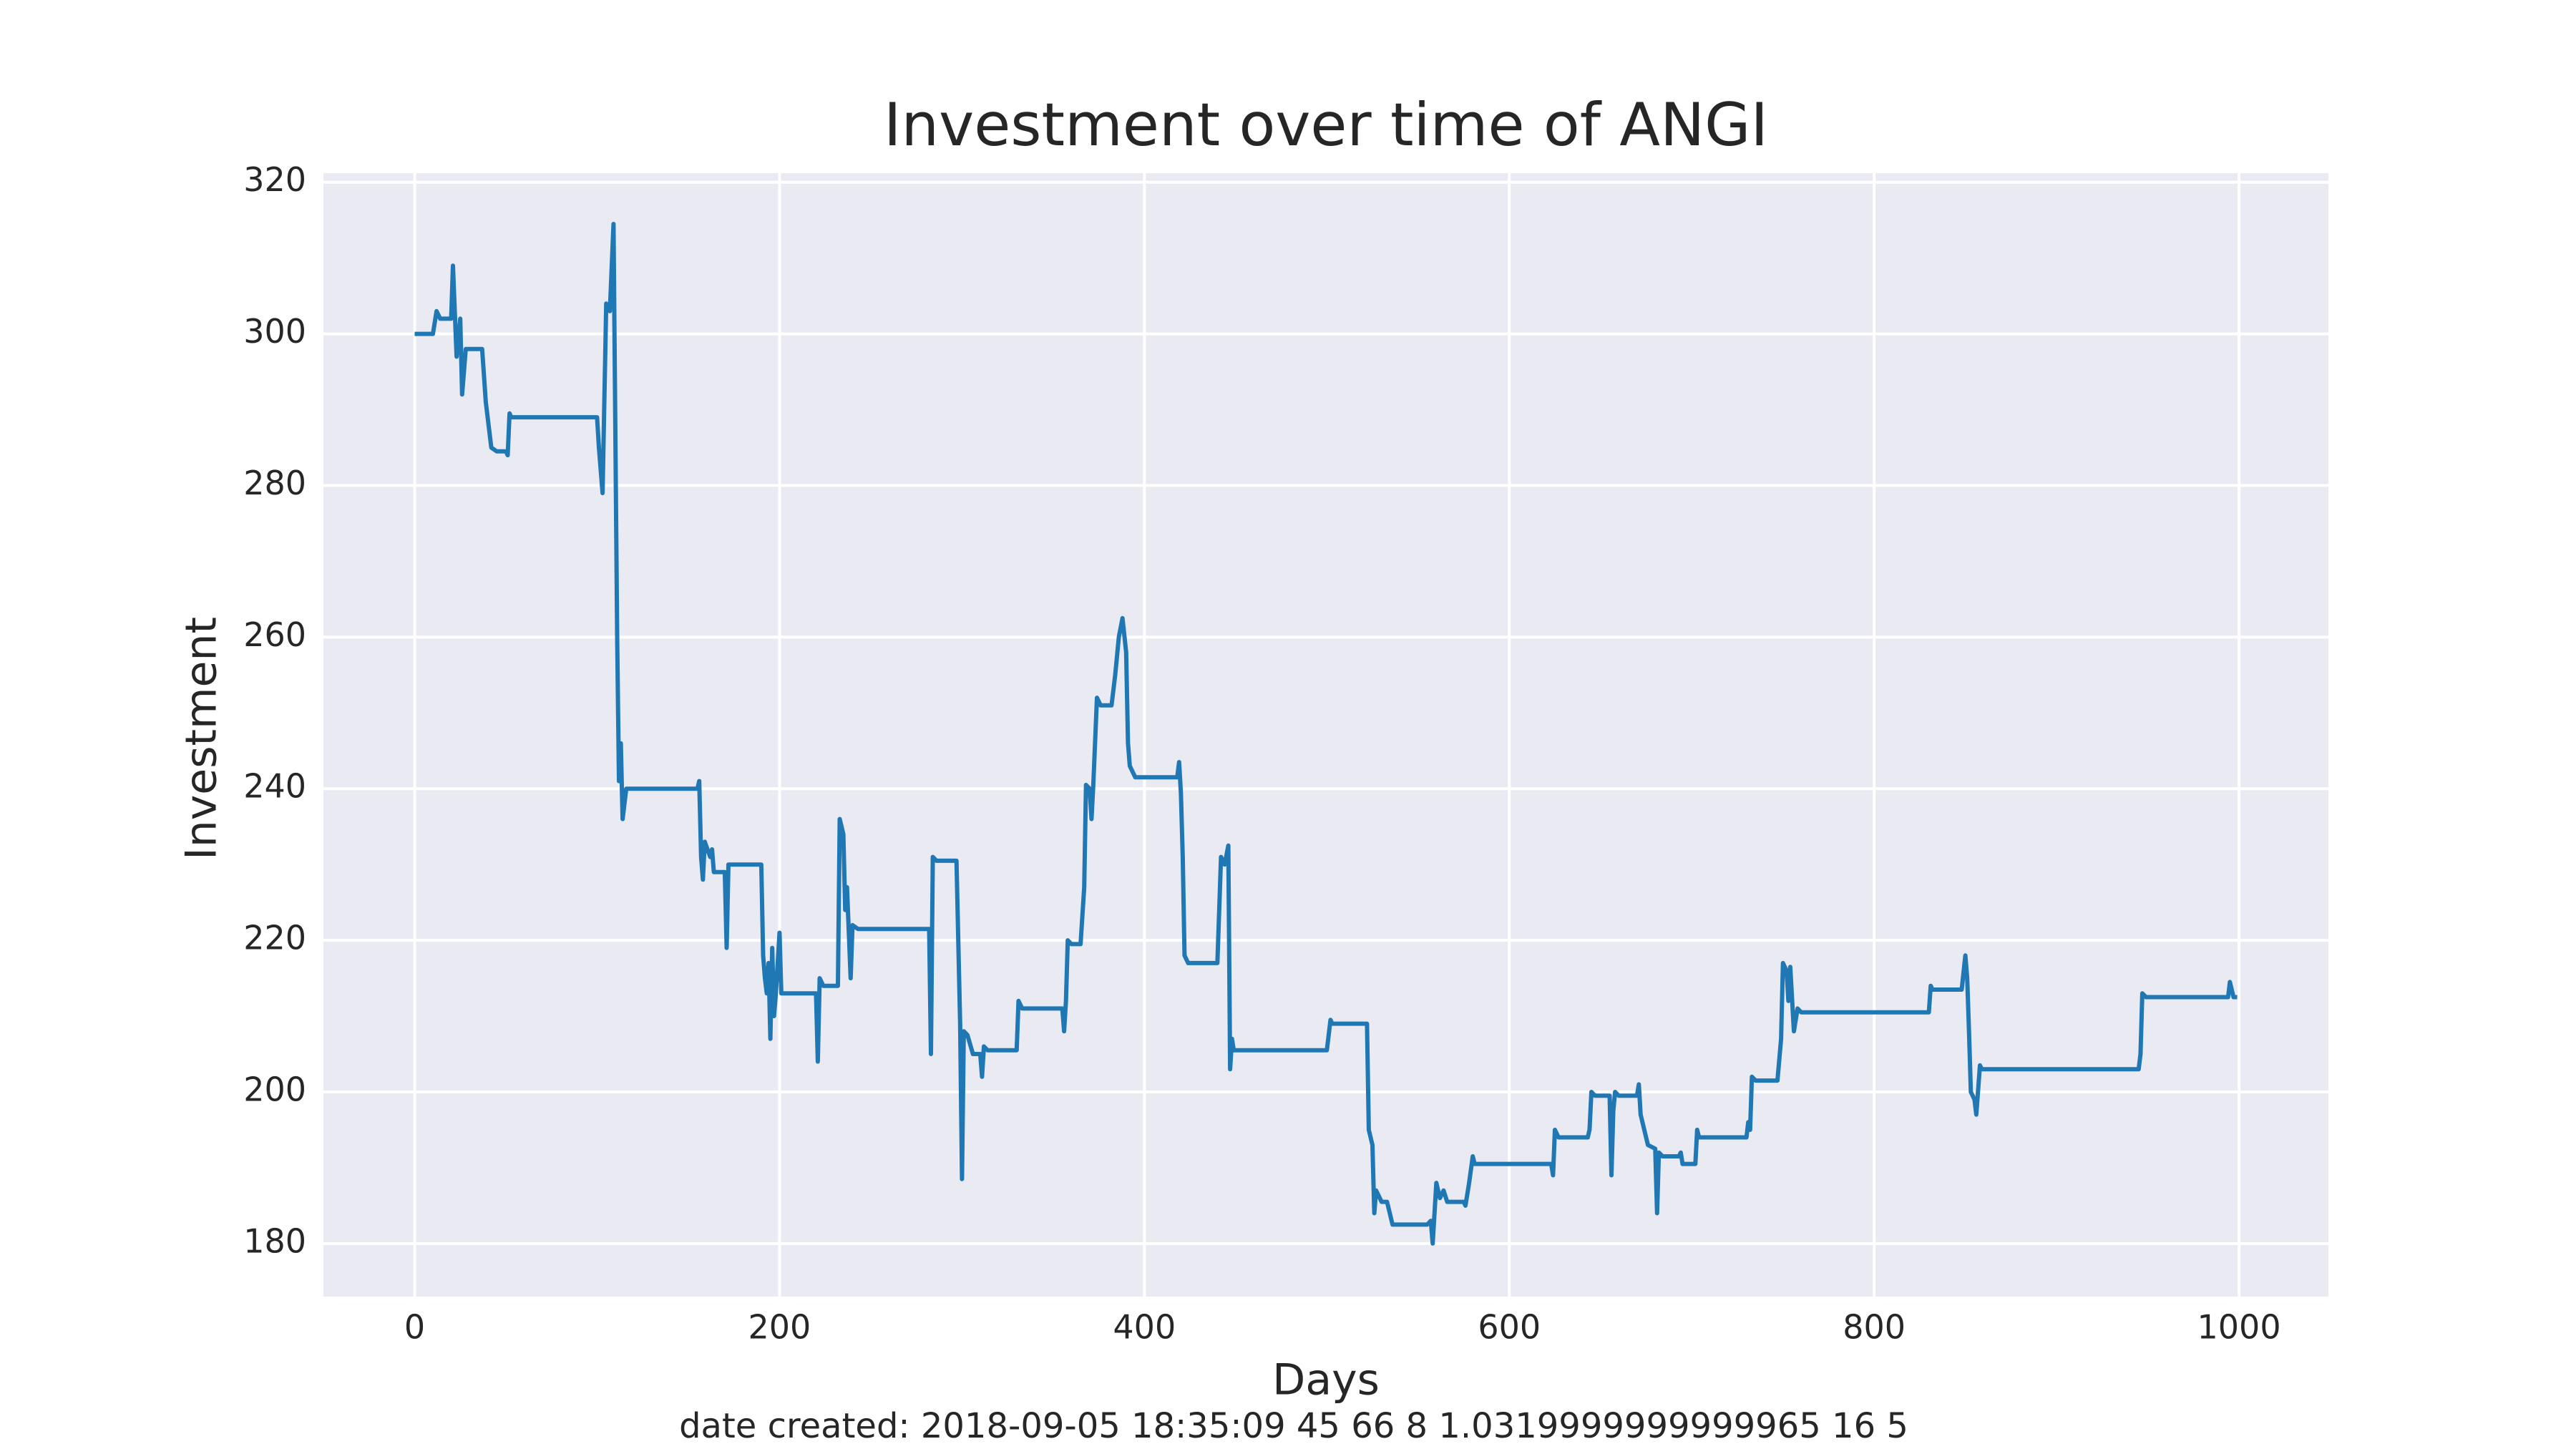 The width and height of the screenshot is (2576, 1449). What do you see at coordinates (274, 938) in the screenshot?
I see `y-tick-label: 220` at bounding box center [274, 938].